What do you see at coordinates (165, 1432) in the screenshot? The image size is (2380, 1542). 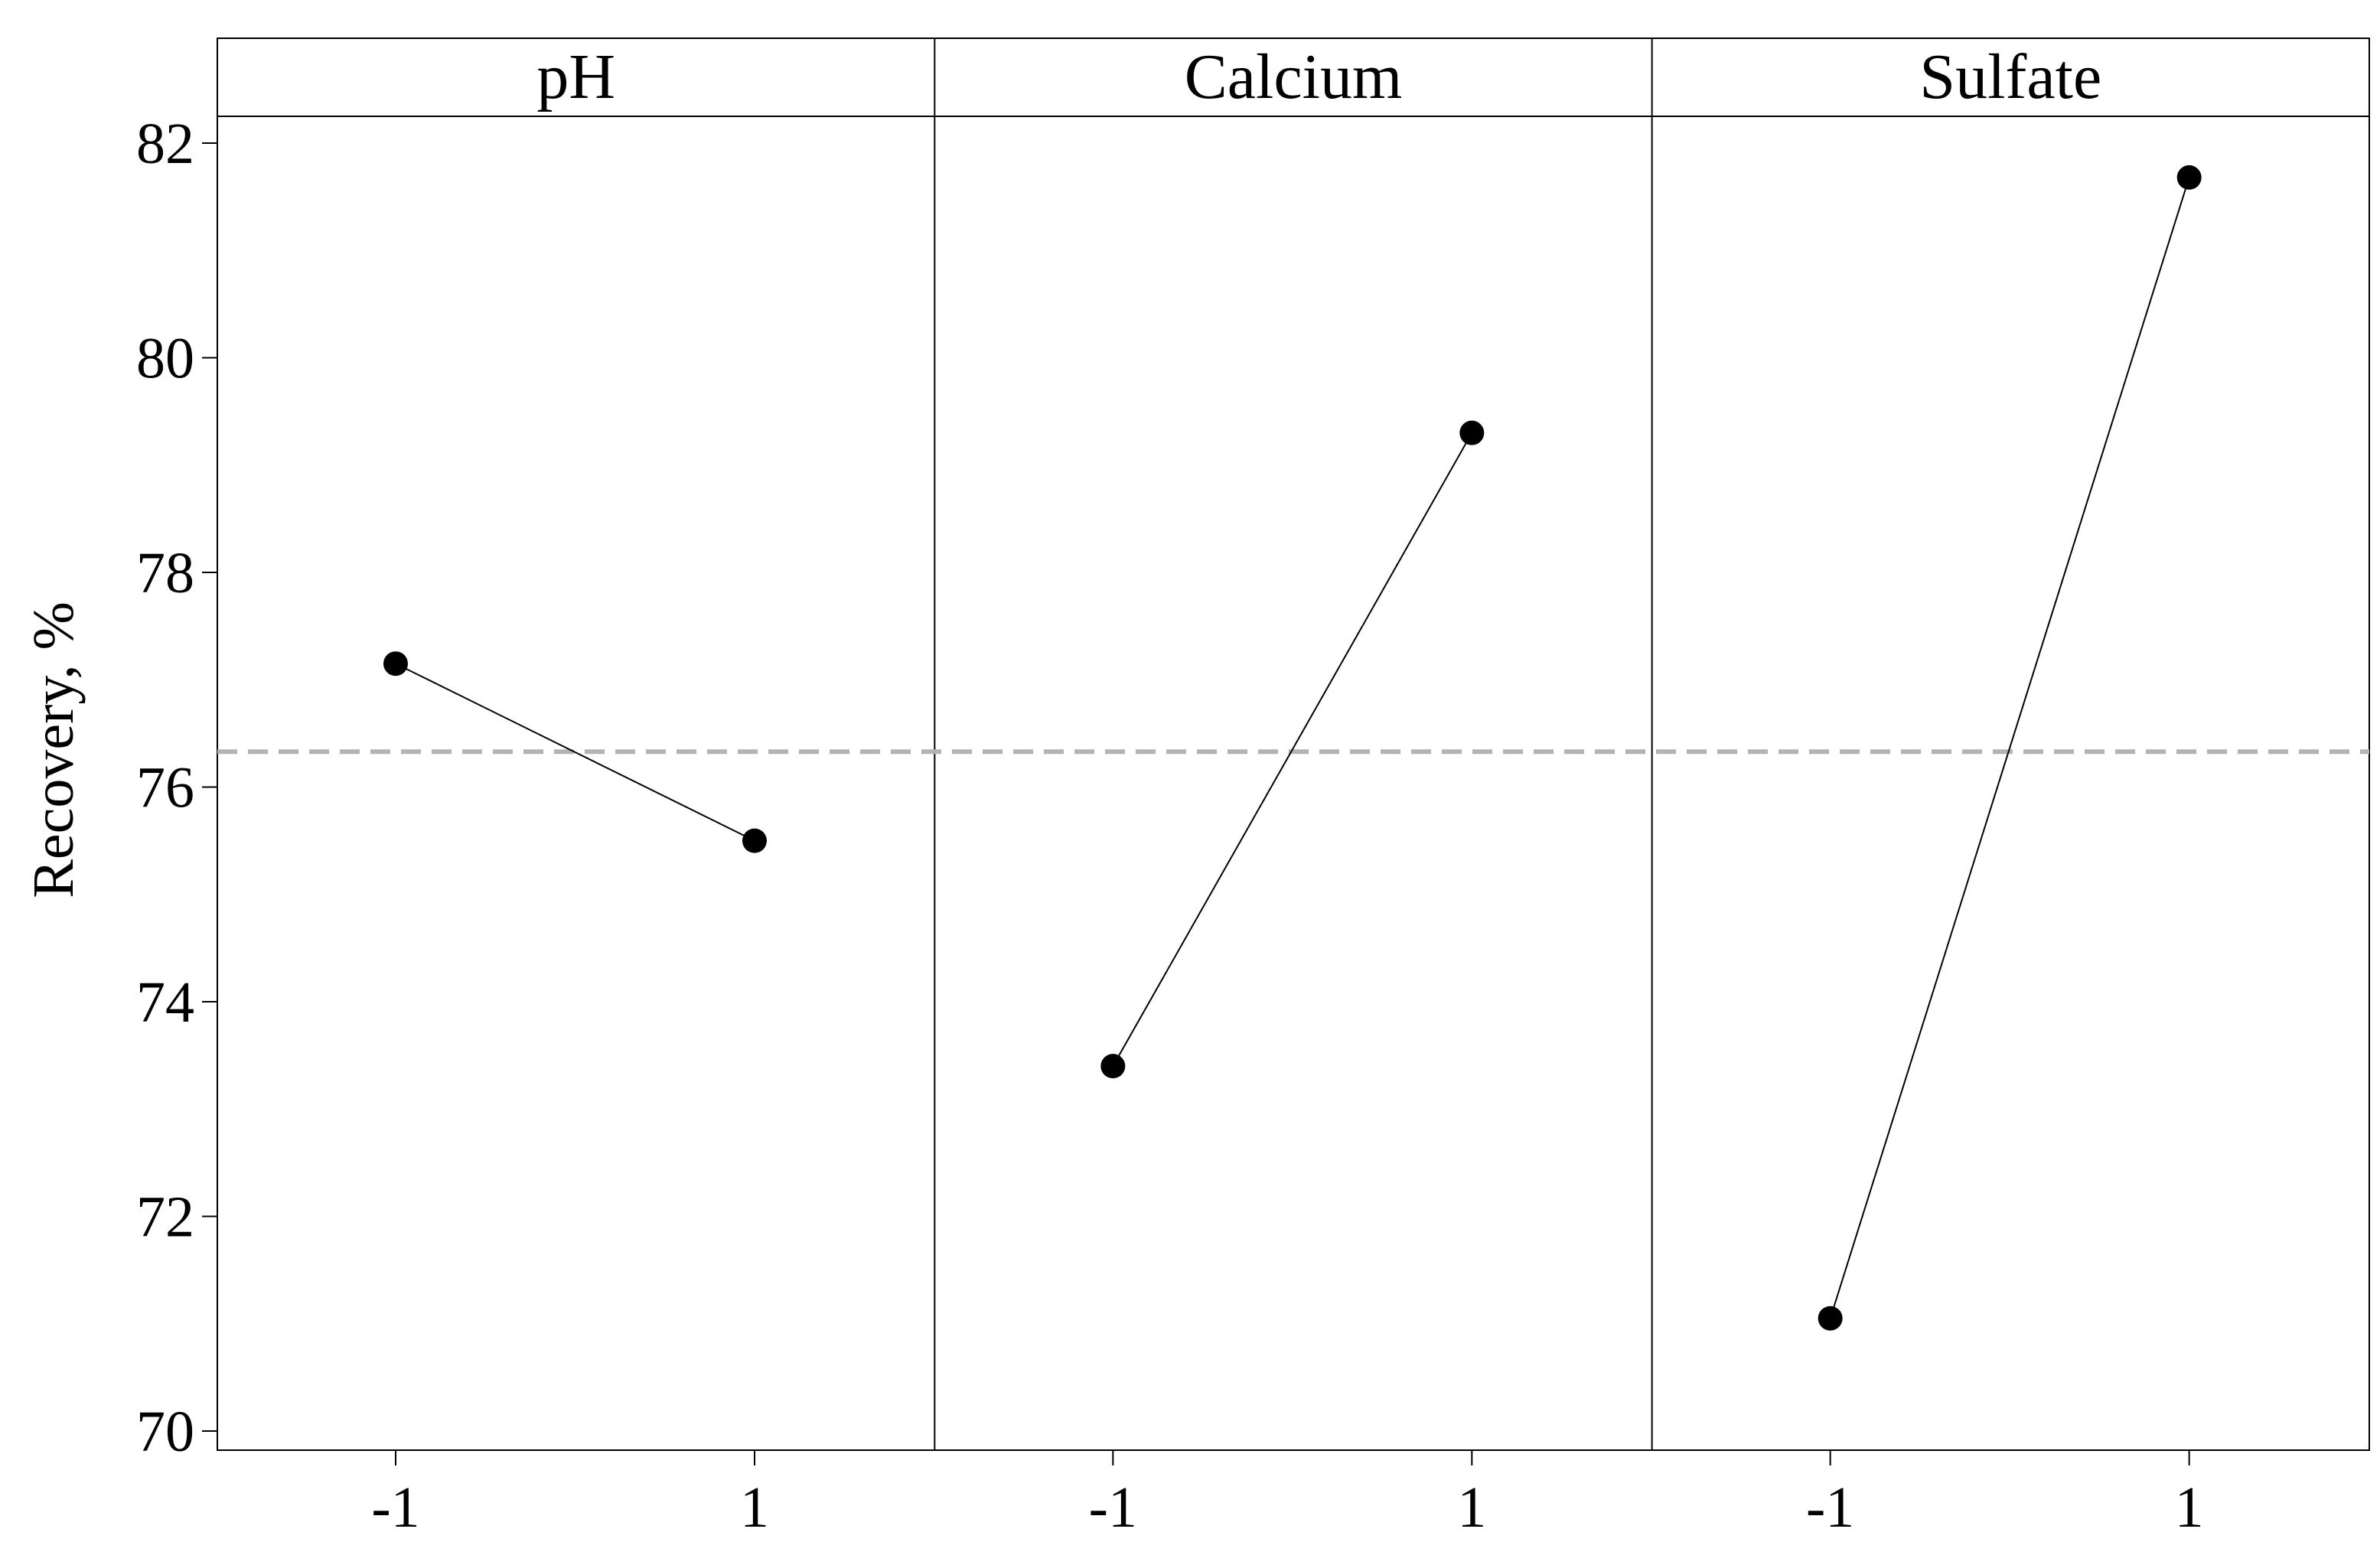 I see `y-tick-label: 70` at bounding box center [165, 1432].